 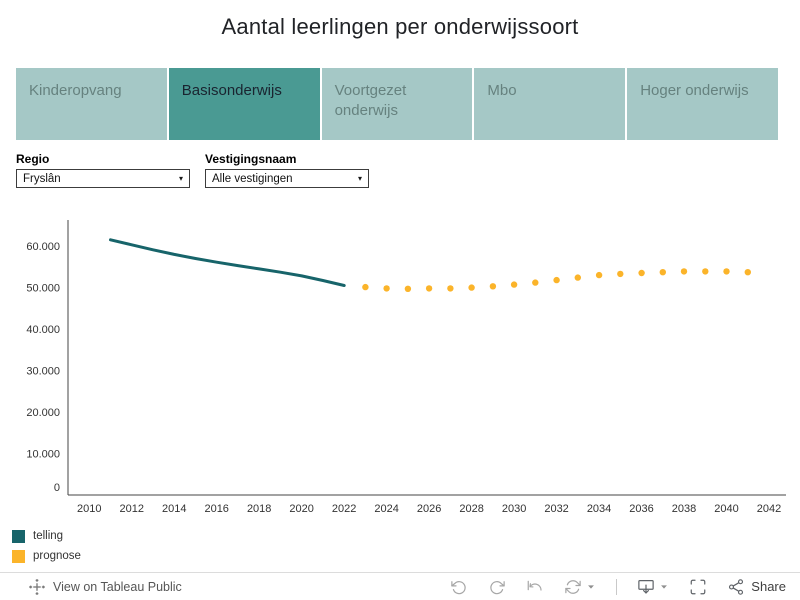 I want to click on x-tick-label: 2016, so click(x=216, y=509).